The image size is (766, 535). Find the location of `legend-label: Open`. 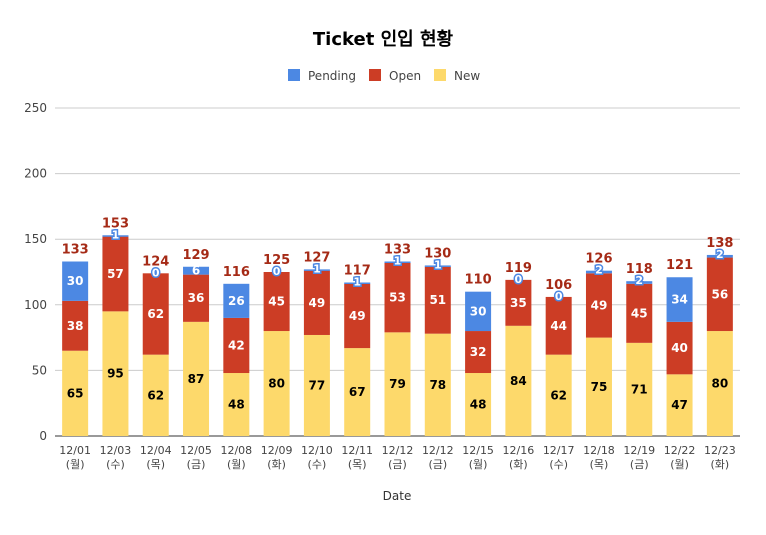

legend-label: Open is located at coordinates (405, 76).